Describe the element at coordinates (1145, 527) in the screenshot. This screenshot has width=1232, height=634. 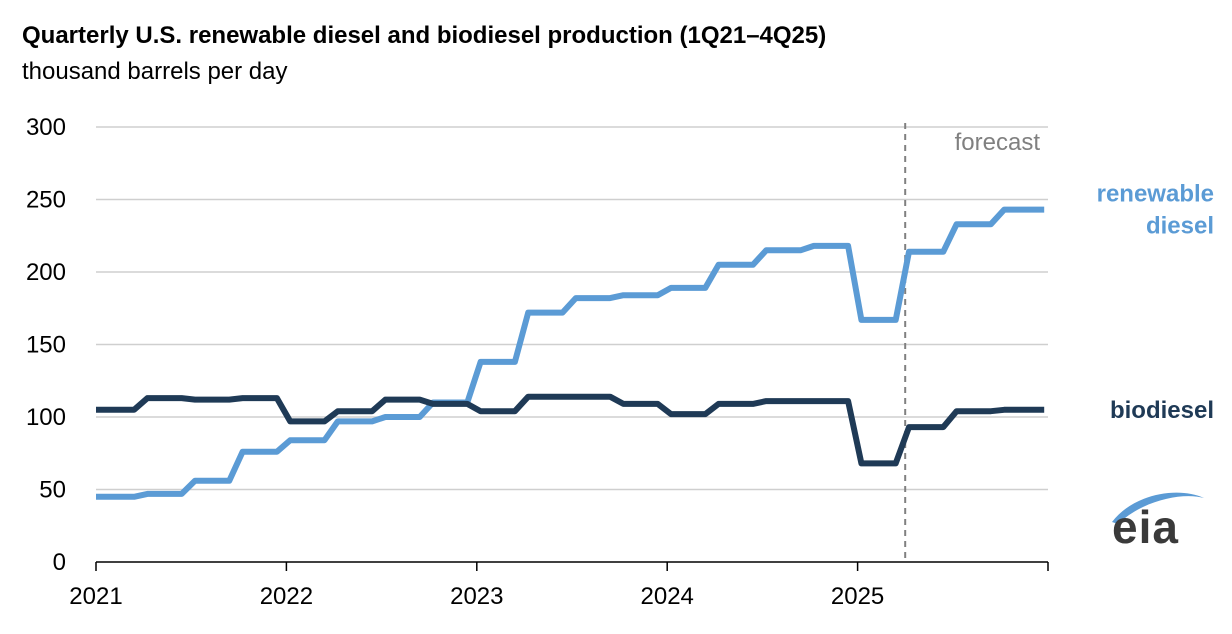
I see `eia-logo-text: eia` at that location.